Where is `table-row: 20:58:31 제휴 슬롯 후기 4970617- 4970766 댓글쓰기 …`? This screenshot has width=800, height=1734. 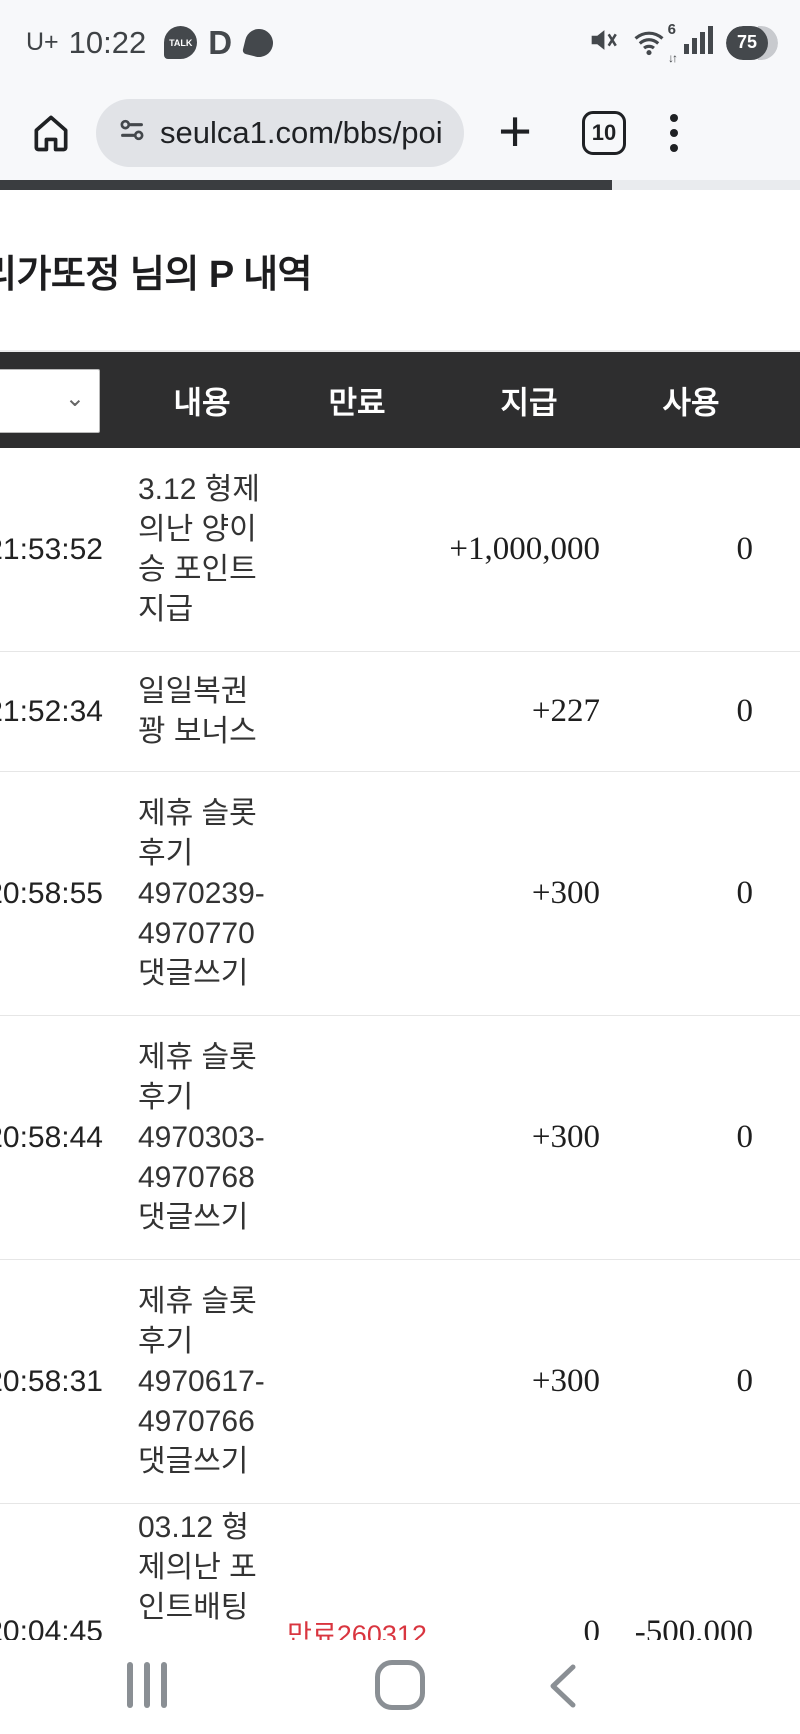 table-row: 20:58:31 제휴 슬롯 후기 4970617- 4970766 댓글쓰기 … is located at coordinates (400, 1382).